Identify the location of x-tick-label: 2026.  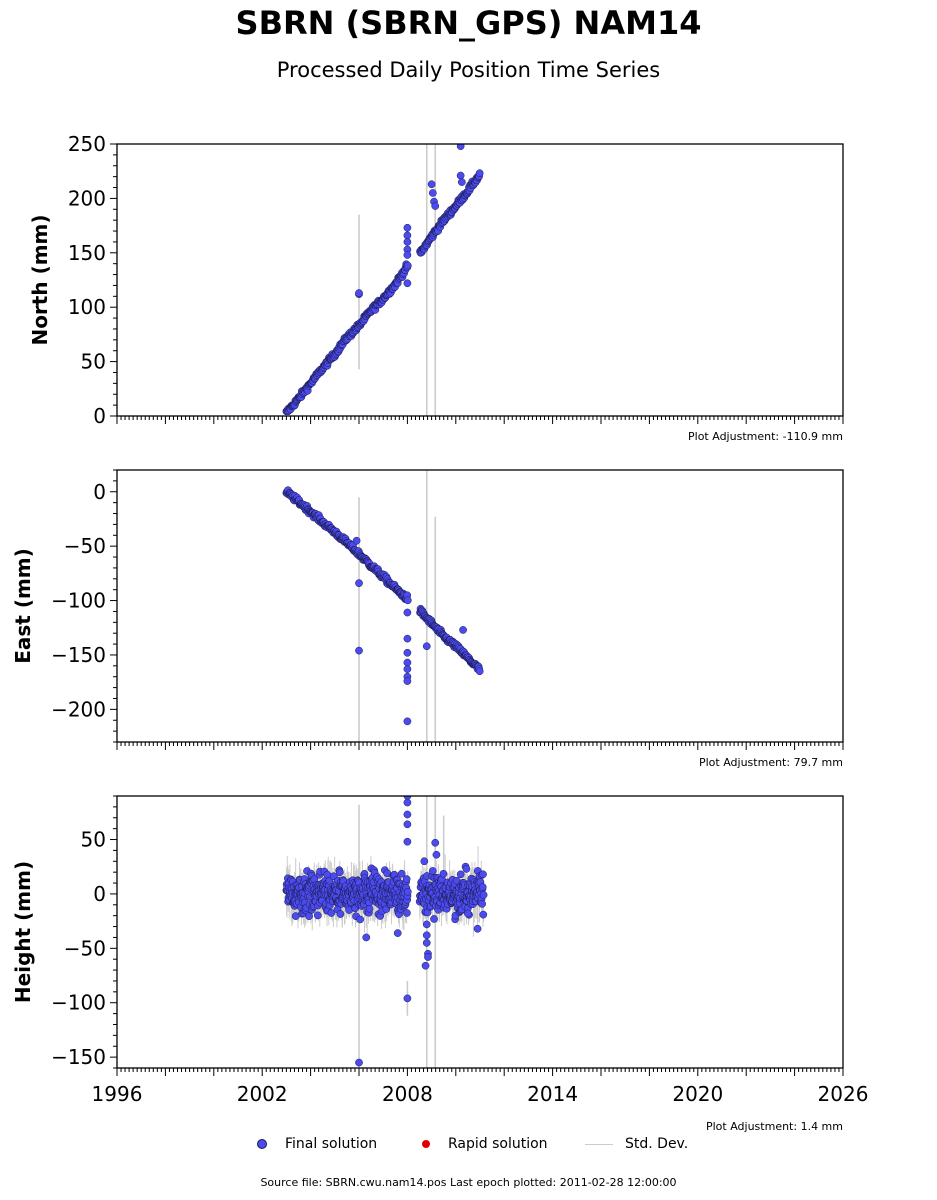
(843, 1094).